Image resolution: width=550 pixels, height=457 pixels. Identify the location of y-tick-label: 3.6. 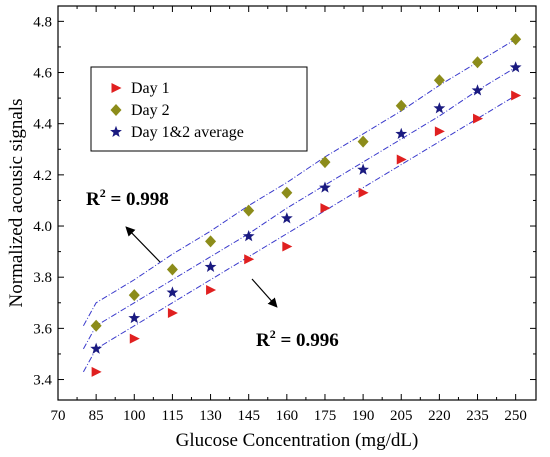
(42, 329).